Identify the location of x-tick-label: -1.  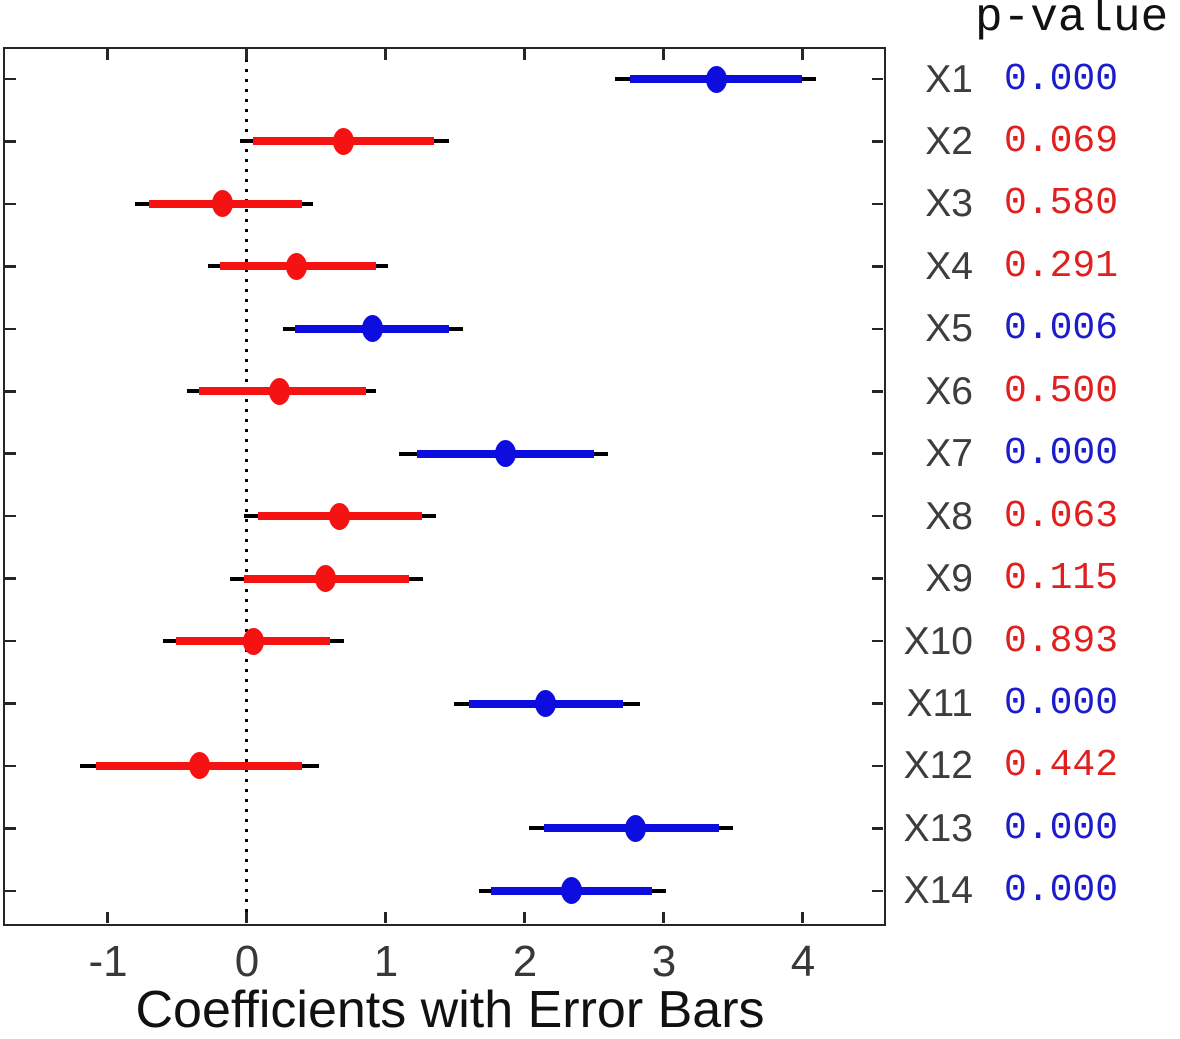
(108, 961).